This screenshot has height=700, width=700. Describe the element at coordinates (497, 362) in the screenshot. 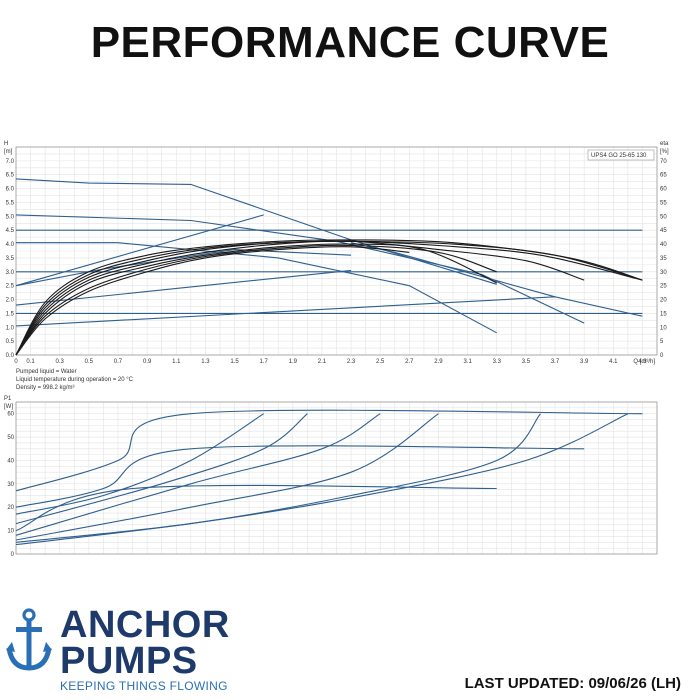

I see `x-tick-label: 3.3` at that location.